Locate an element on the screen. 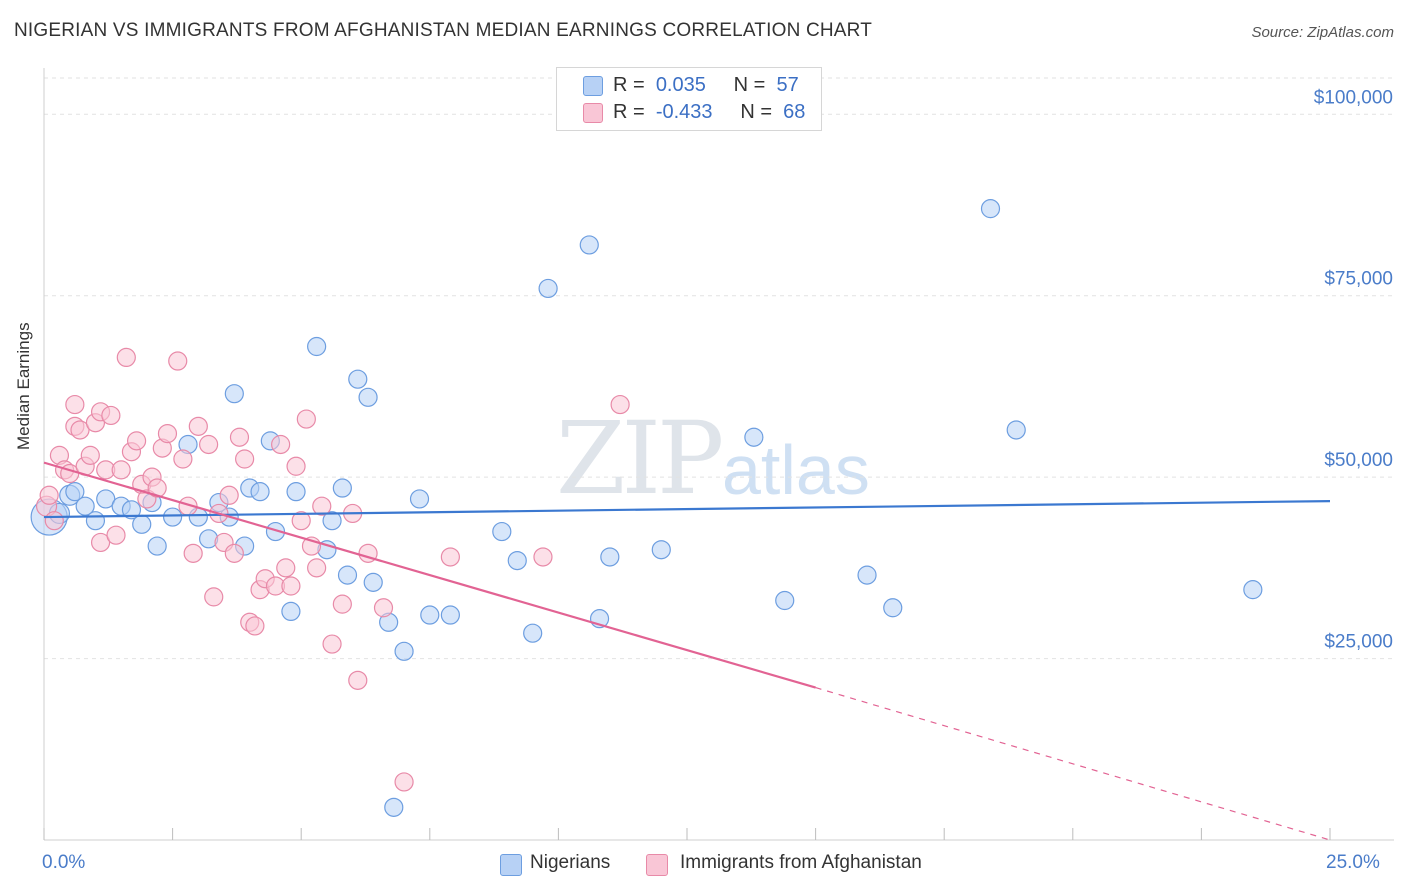  legend-text: R = -0.433 N = 68 is located at coordinates (709, 112).